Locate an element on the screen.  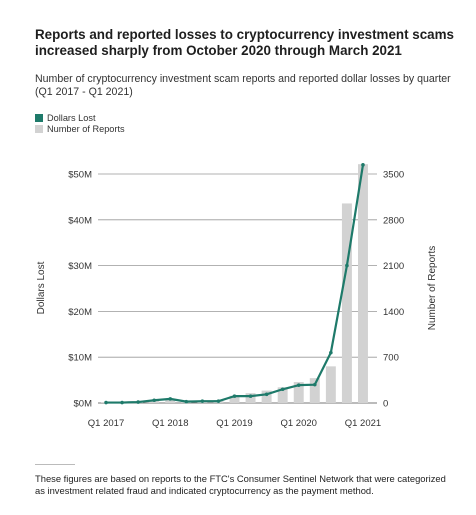
legend-label-reports: Number of Reports is located at coordinates (86, 128).